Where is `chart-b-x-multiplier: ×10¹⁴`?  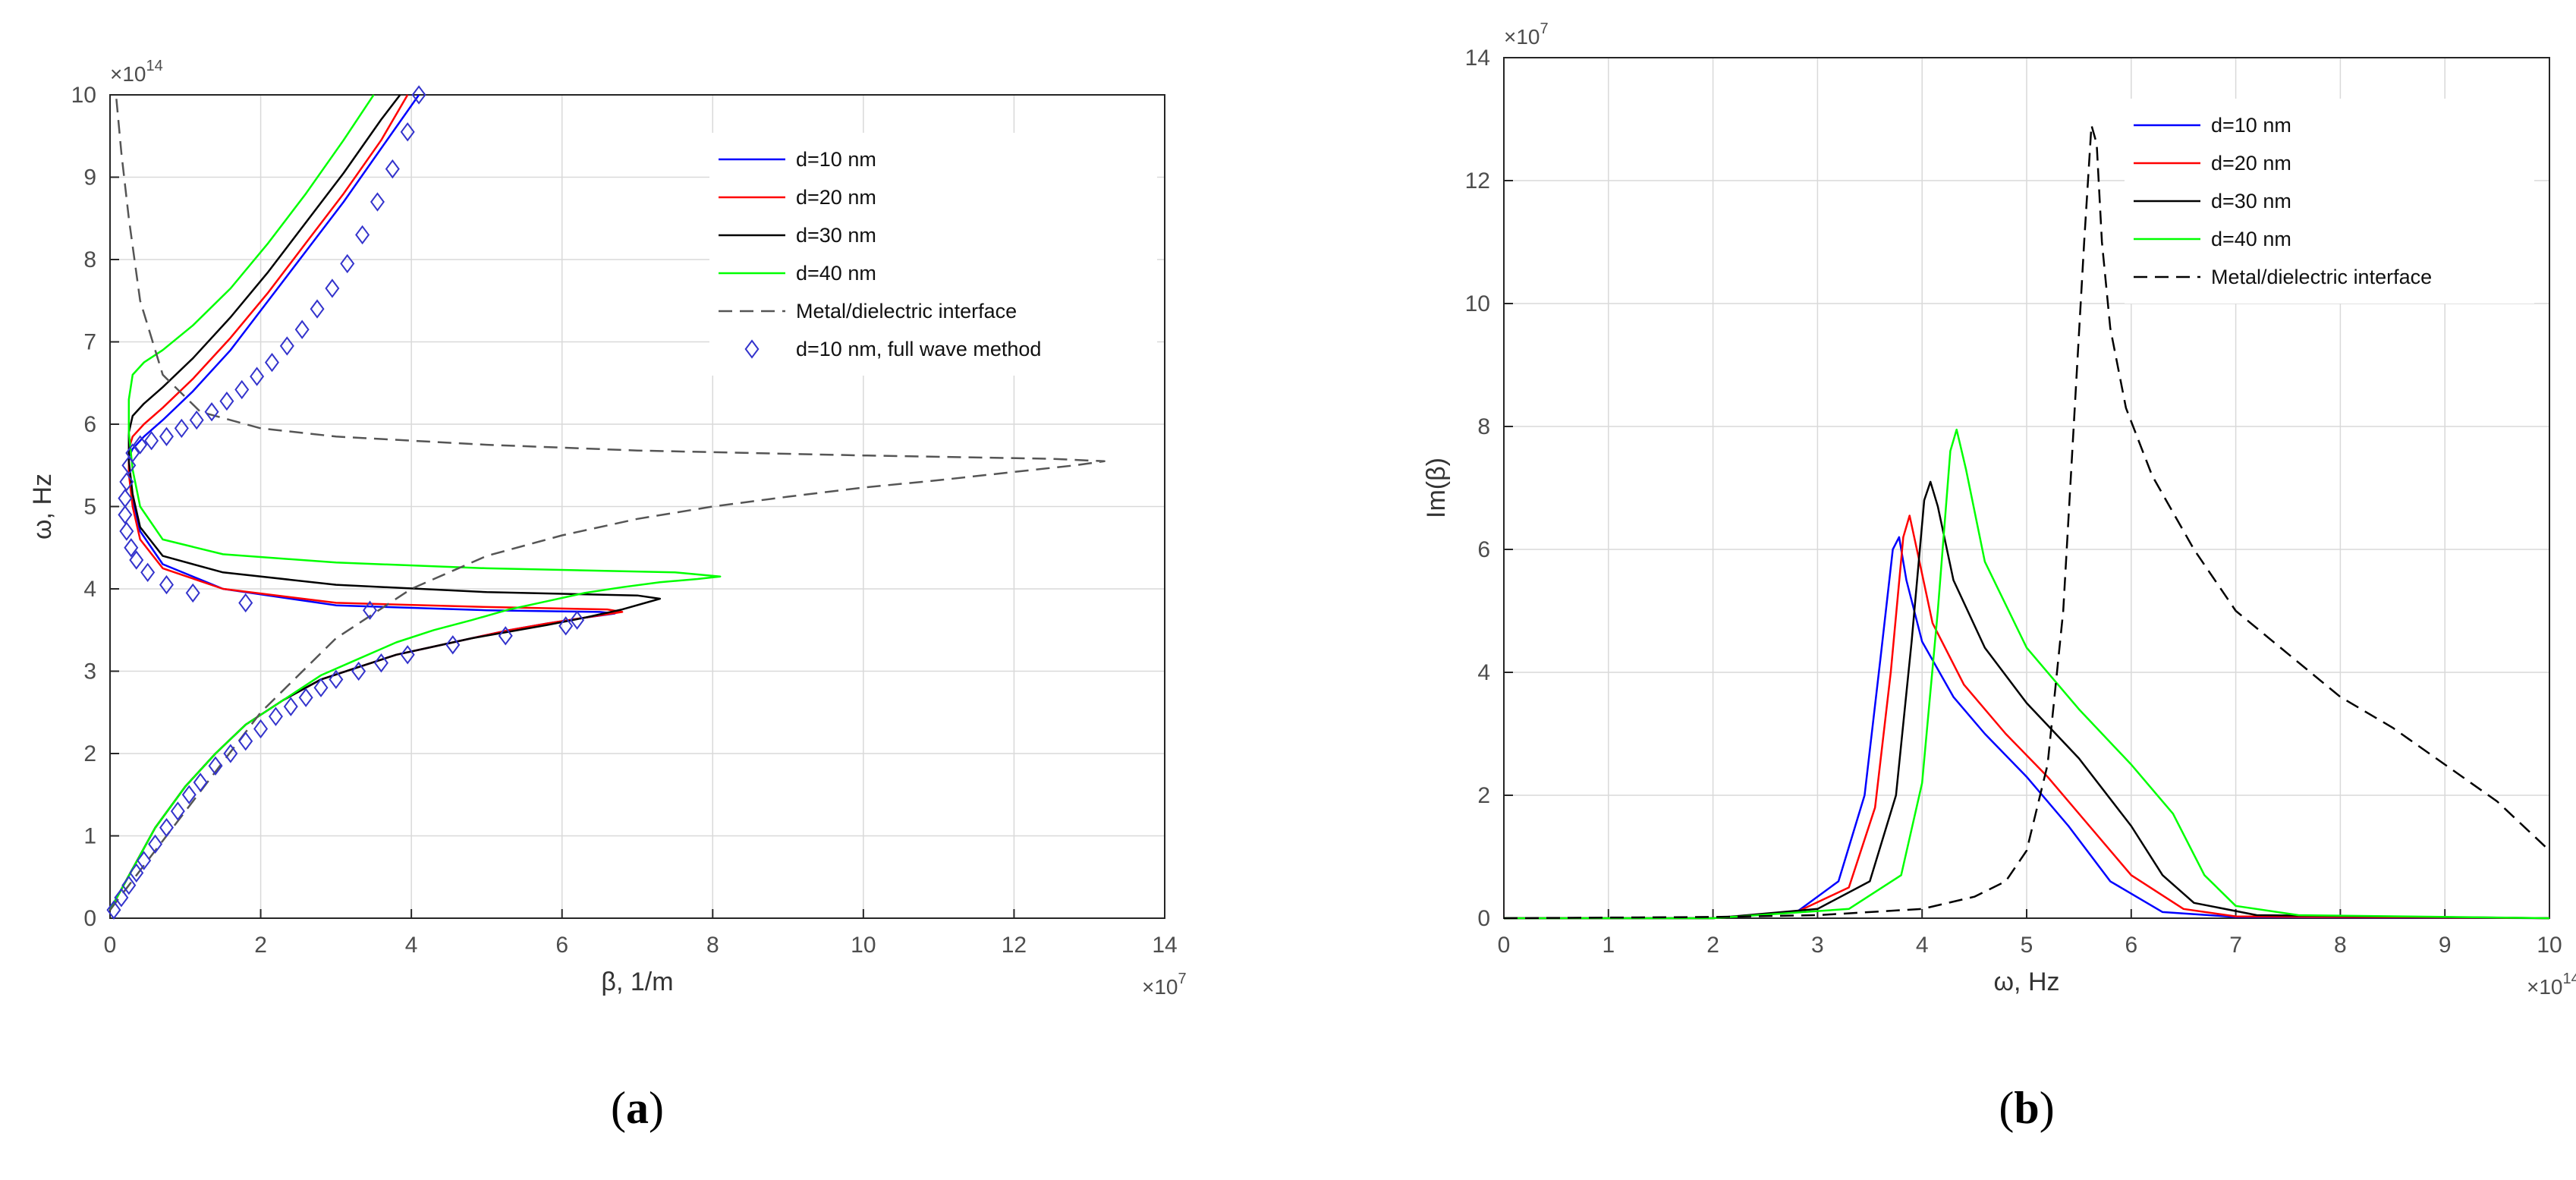 chart-b-x-multiplier: ×10¹⁴ is located at coordinates (2551, 985).